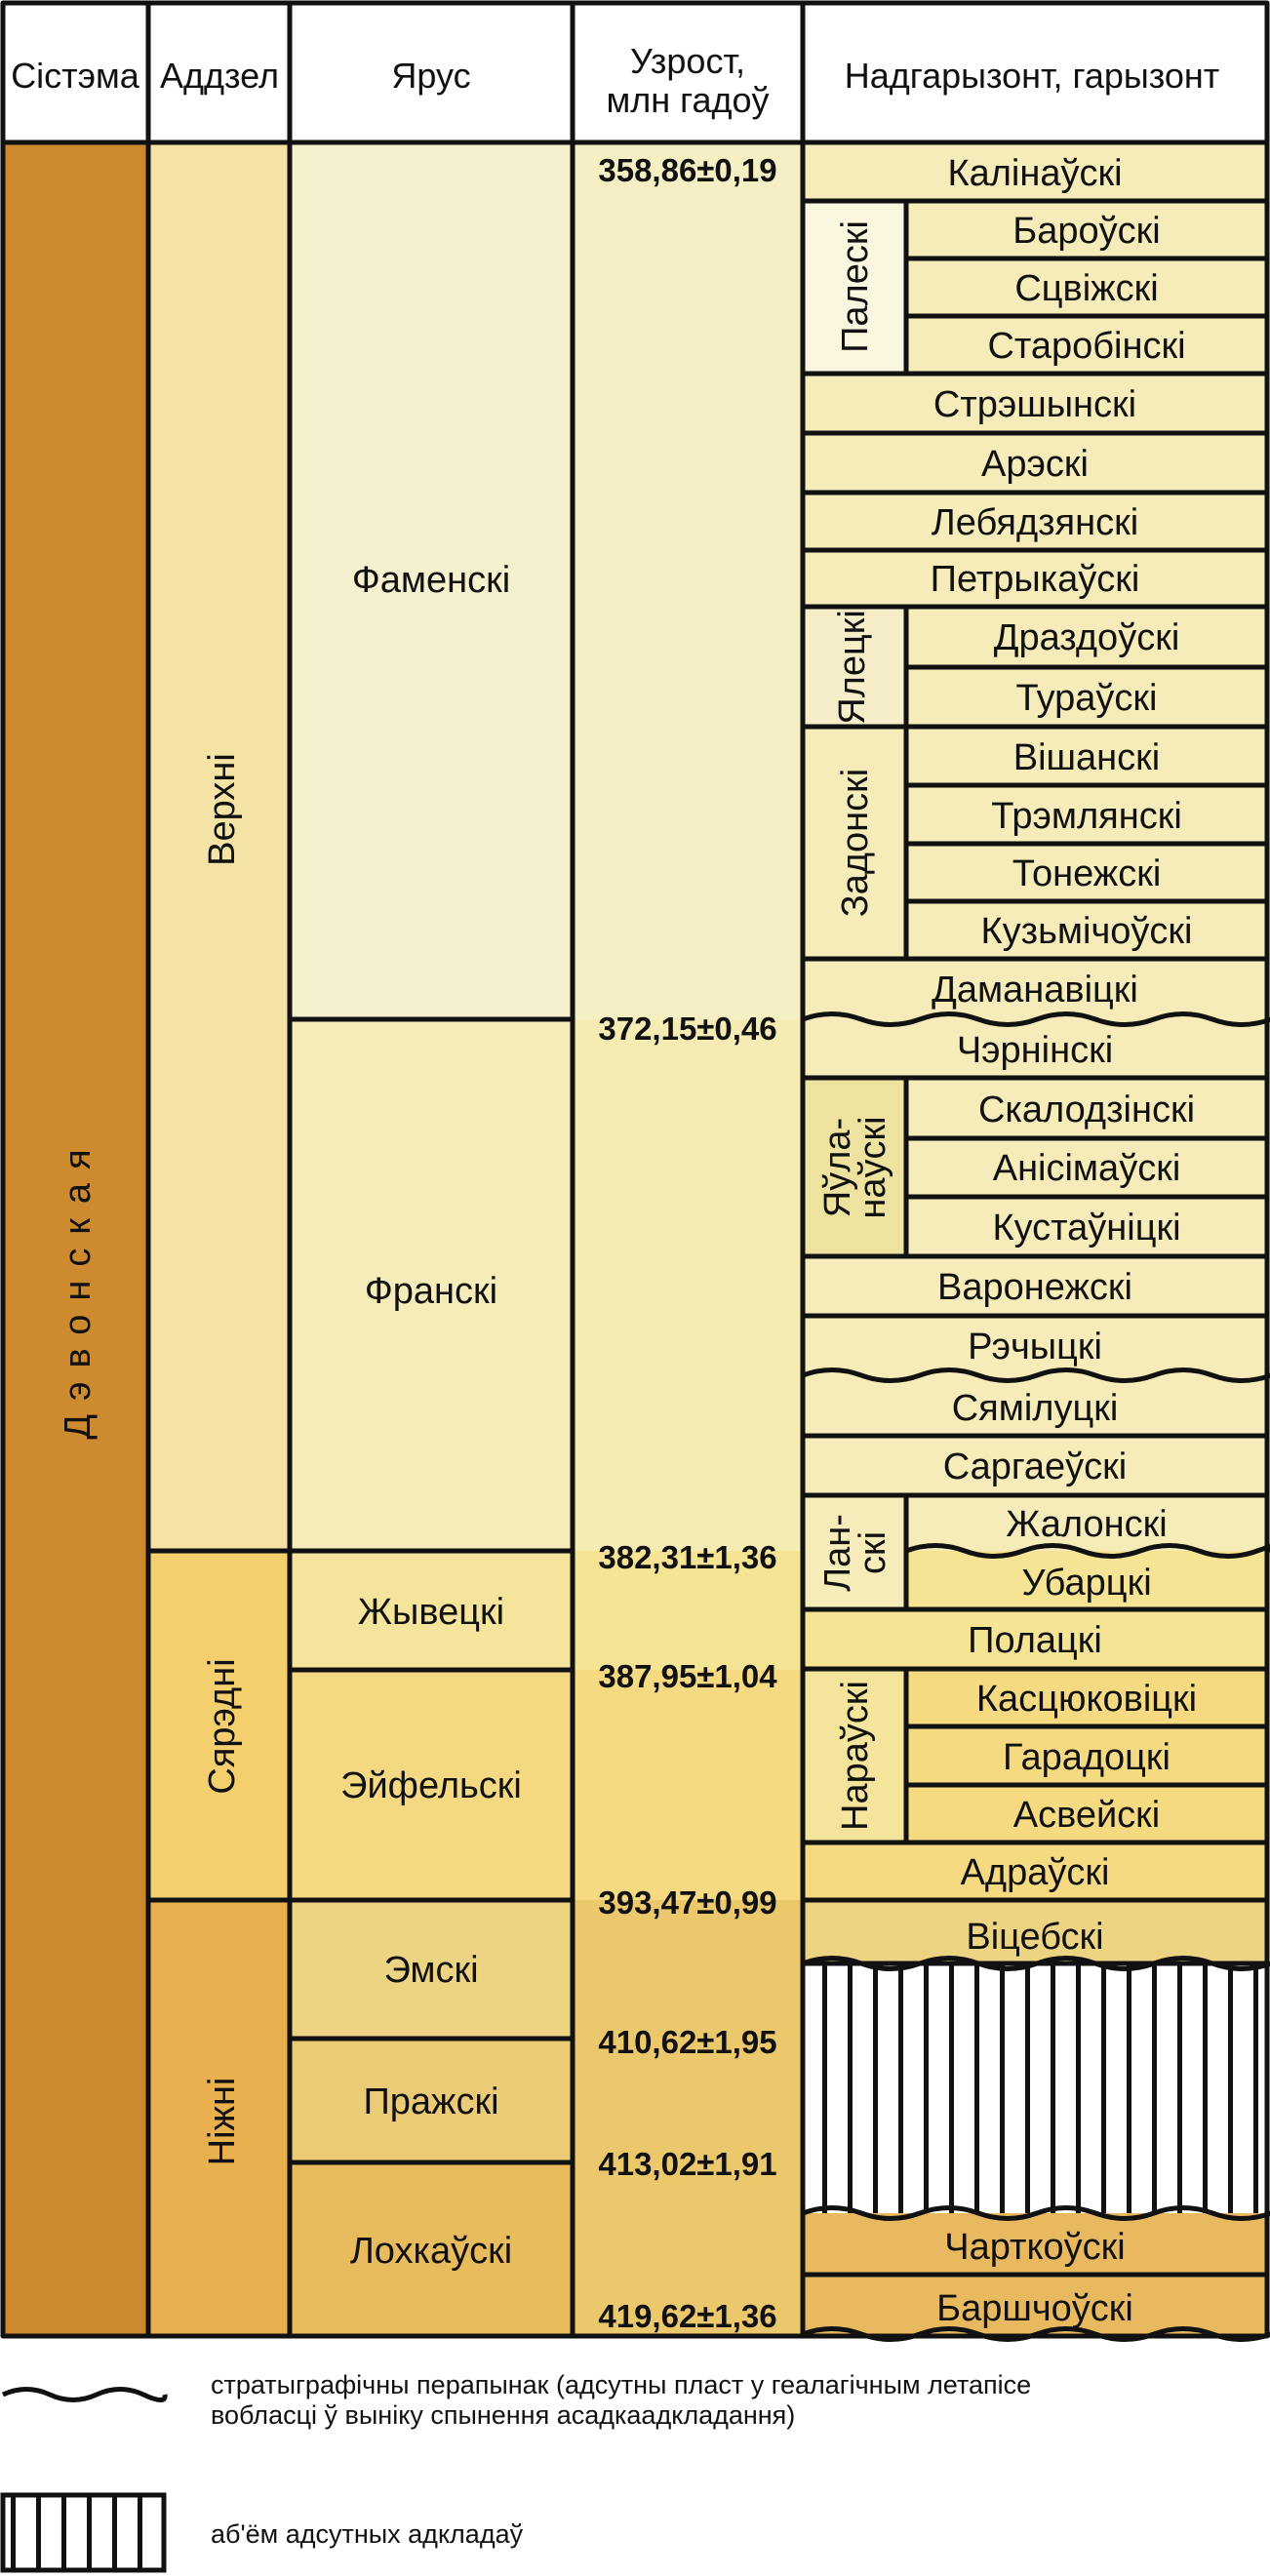  Describe the element at coordinates (1086, 1699) in the screenshot. I see `horizon-label: Касцюковіцкі` at that location.